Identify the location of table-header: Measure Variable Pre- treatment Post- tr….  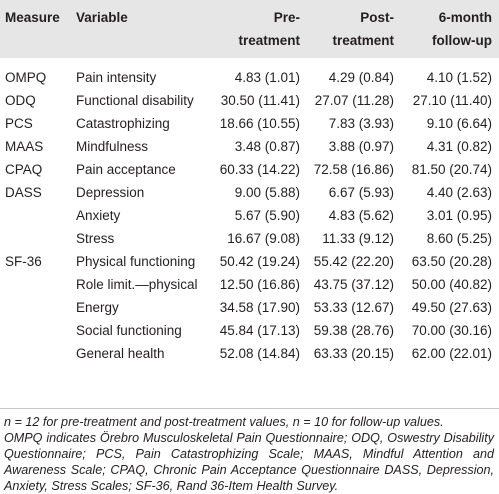
(249, 29).